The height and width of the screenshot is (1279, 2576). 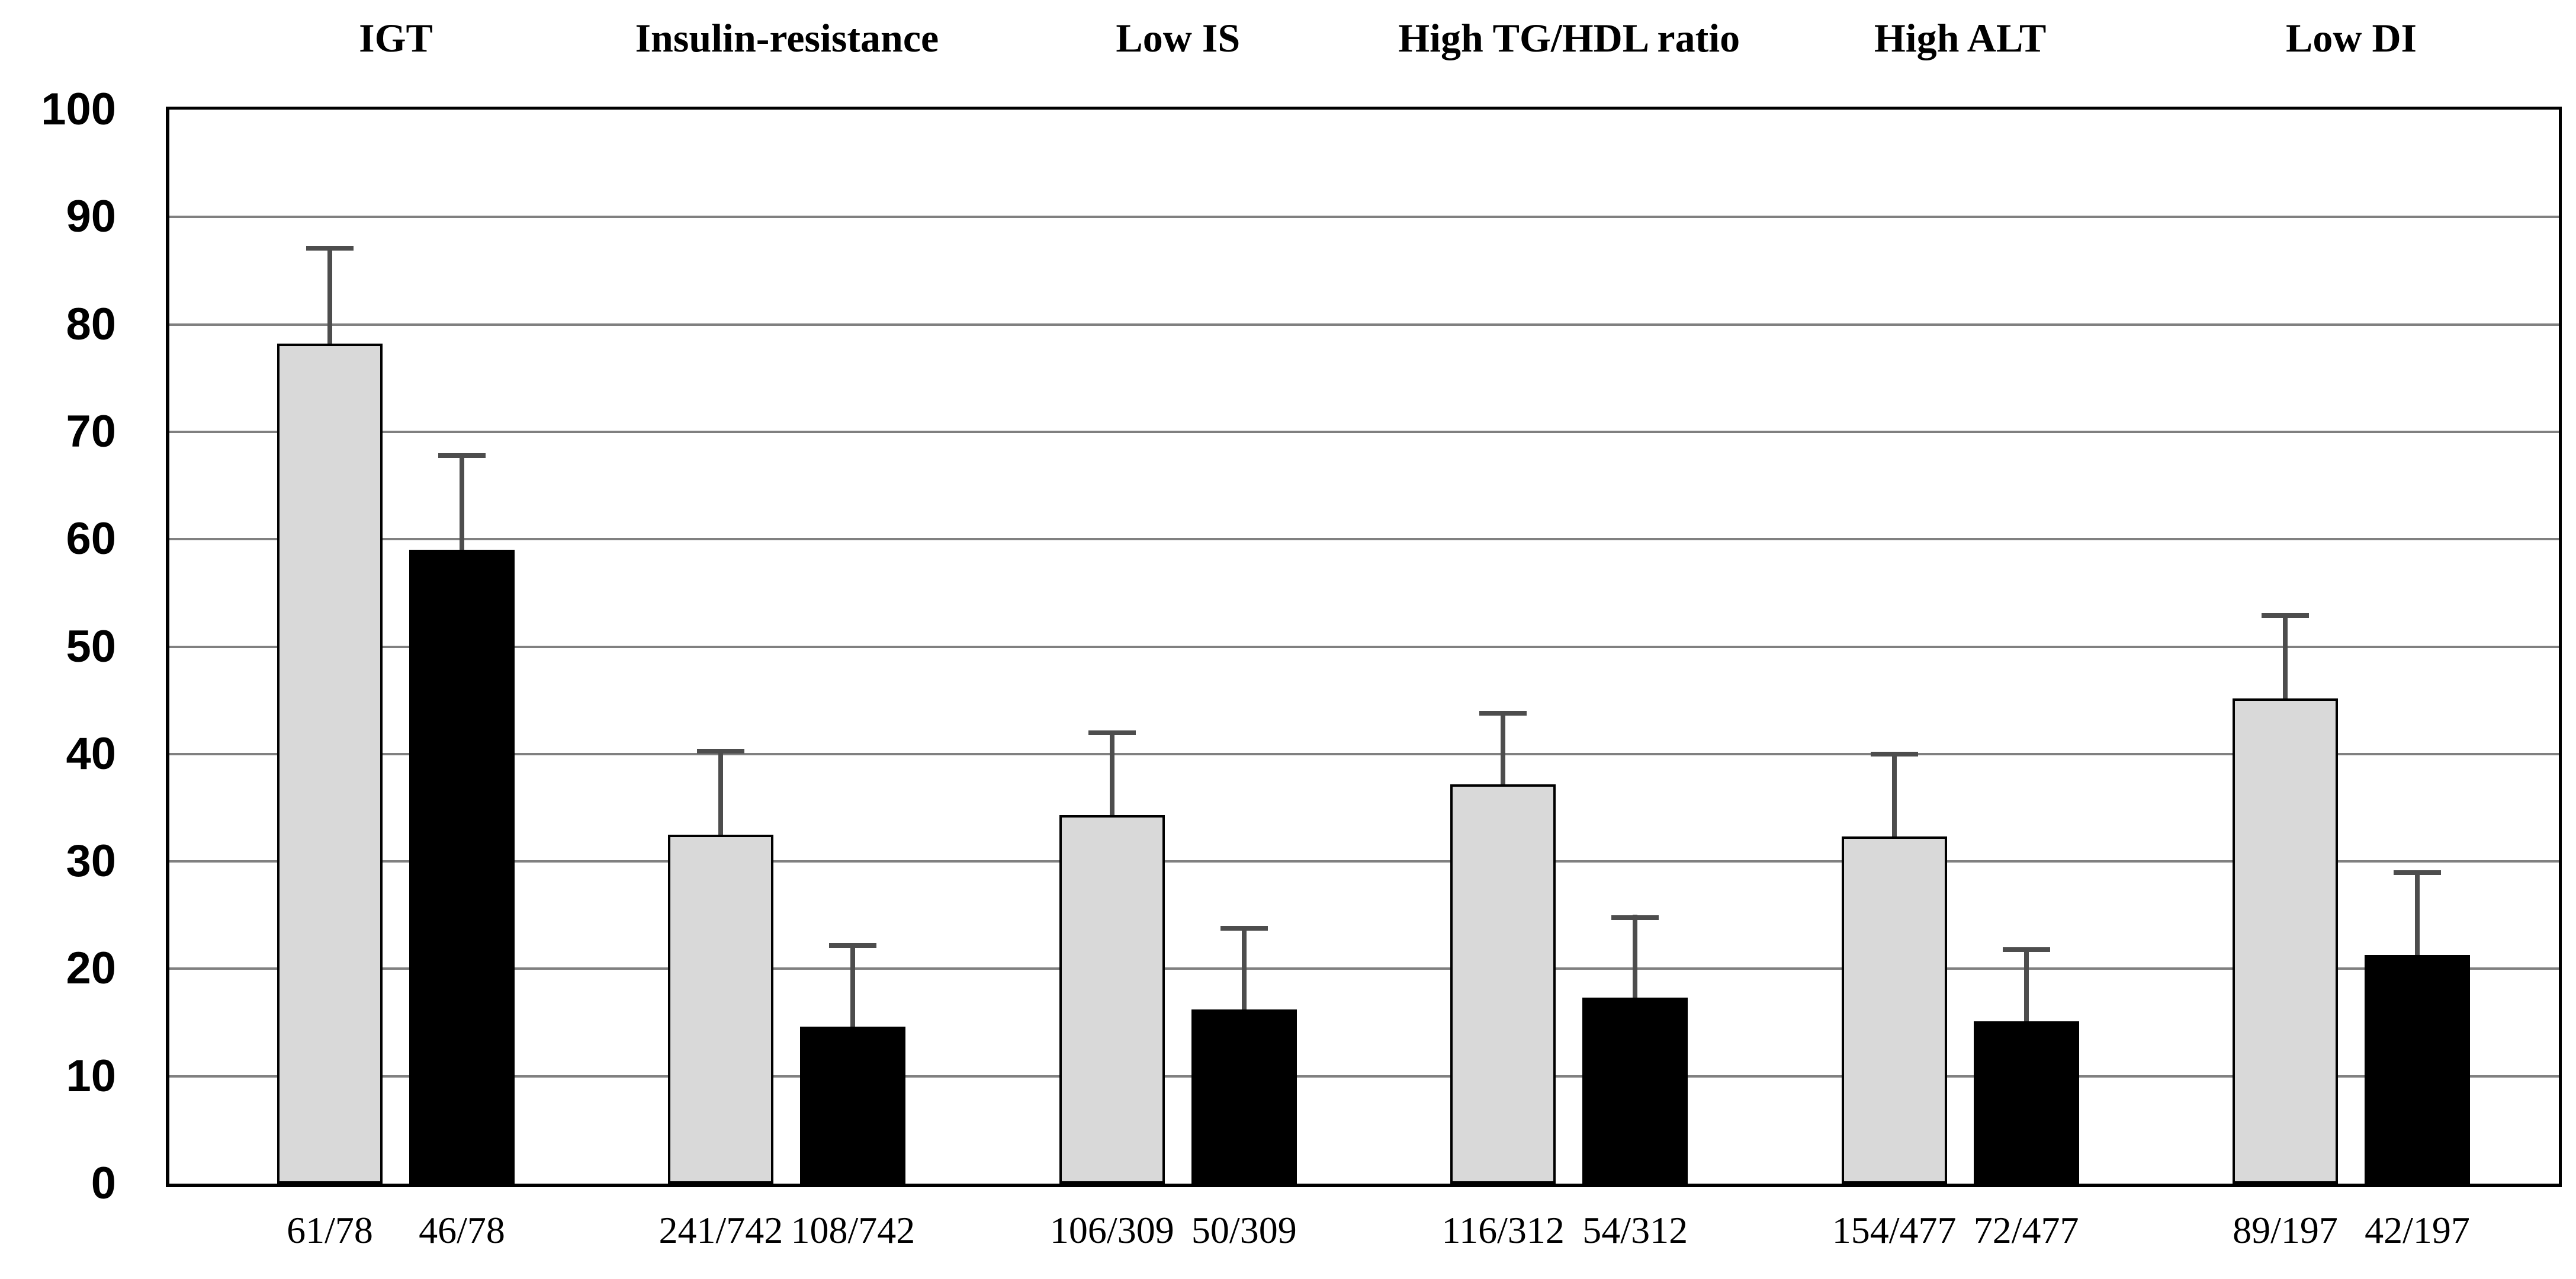 I want to click on y-axis-tick-label-30: 30, so click(x=91, y=862).